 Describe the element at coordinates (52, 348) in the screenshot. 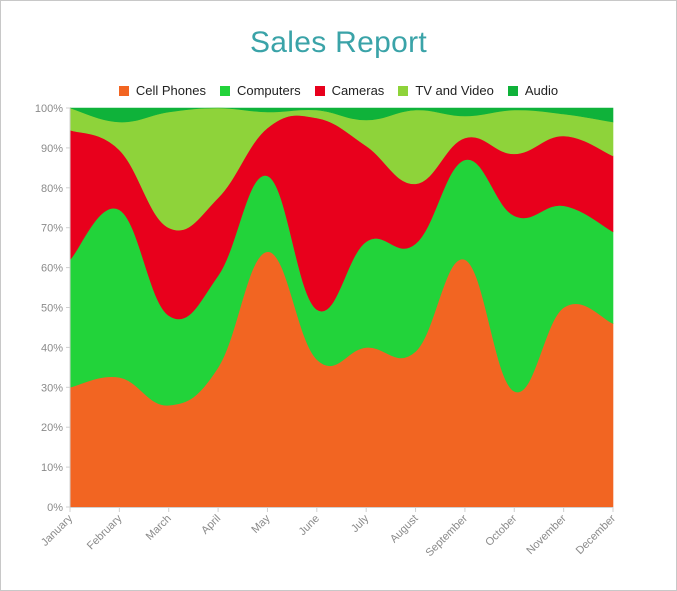

I see `y-tick-label: 40%` at that location.